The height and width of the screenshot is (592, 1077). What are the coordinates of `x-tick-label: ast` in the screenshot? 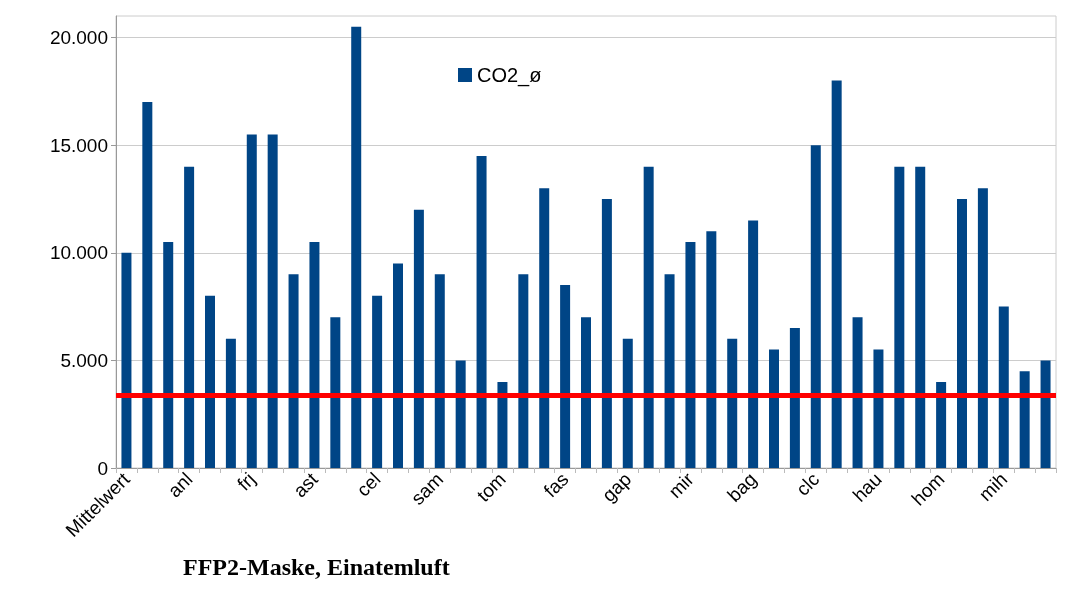 It's located at (306, 485).